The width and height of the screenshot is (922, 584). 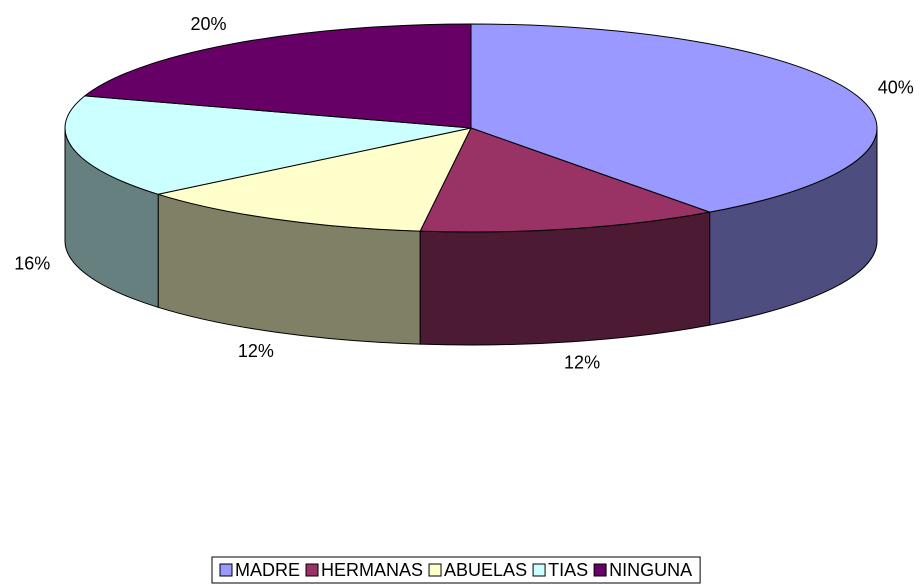 I want to click on legend-label: MADRE, so click(x=267, y=570).